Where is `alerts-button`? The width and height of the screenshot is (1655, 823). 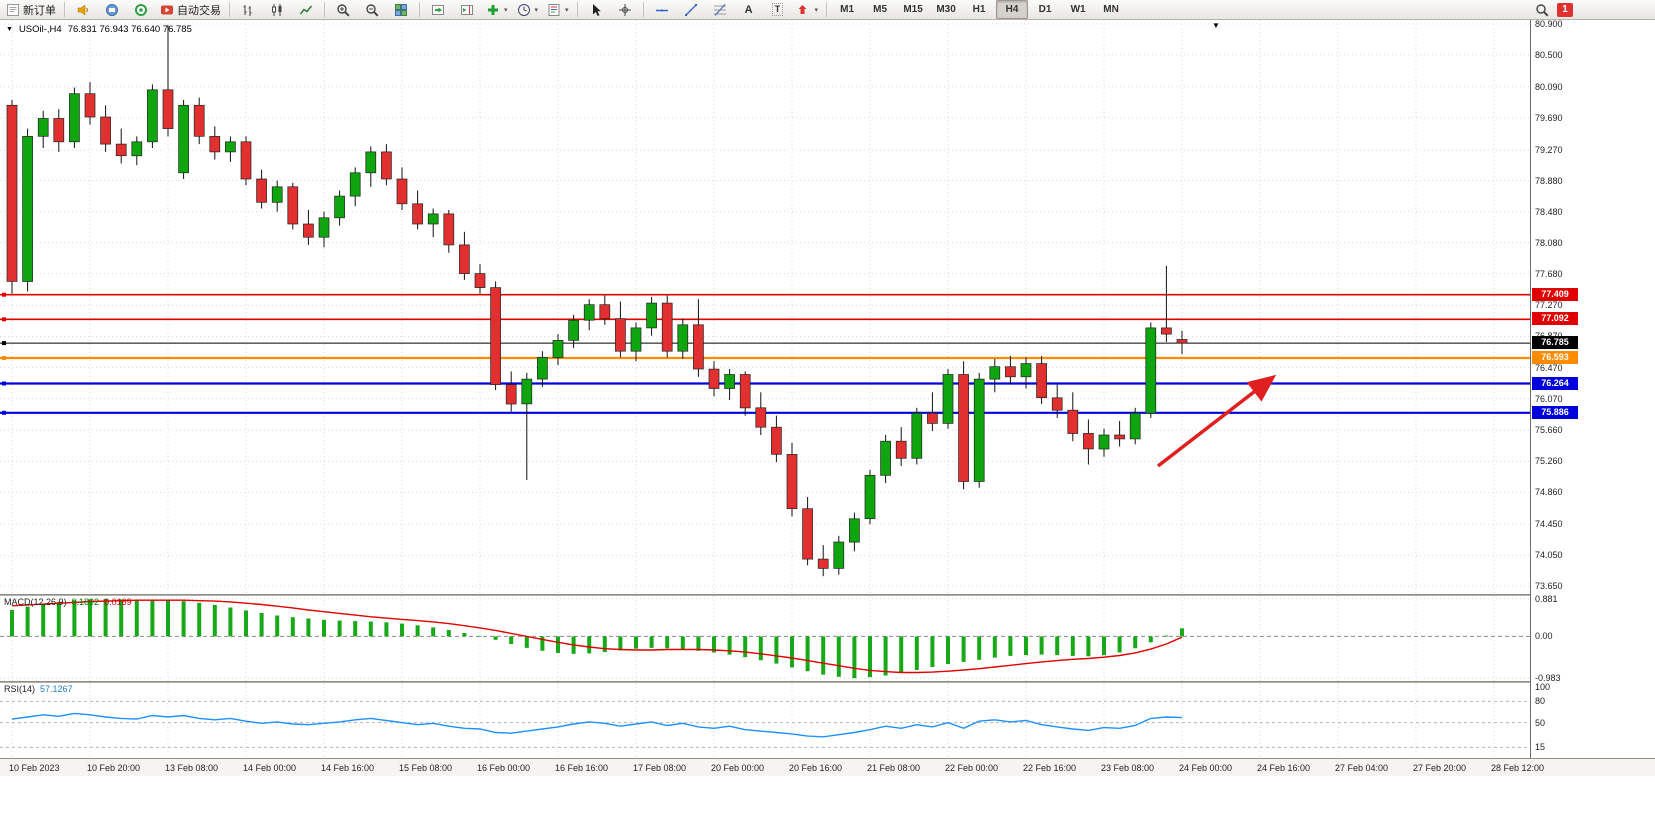
alerts-button is located at coordinates (83, 9).